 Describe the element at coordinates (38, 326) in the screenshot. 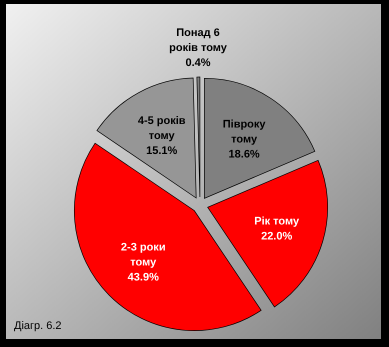

I see `text: Діагр. 6.2` at that location.